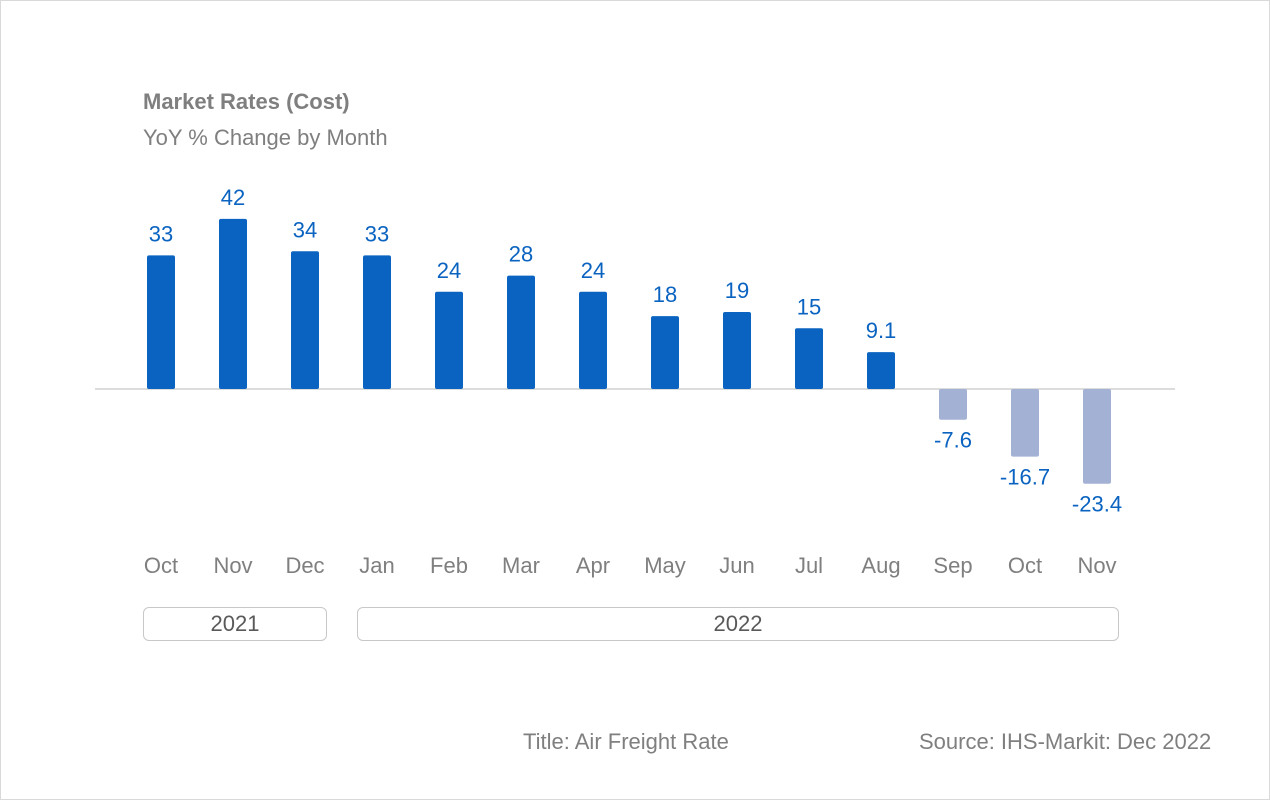 The width and height of the screenshot is (1270, 801). I want to click on footer-title-note: Title: Air Freight Rate, so click(626, 741).